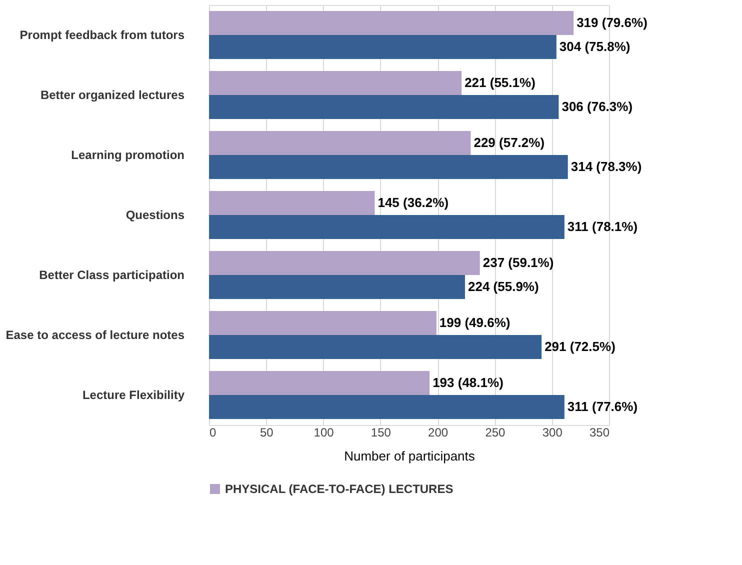  What do you see at coordinates (133, 395) in the screenshot?
I see `y-tick-label: Lecture Flexibility` at bounding box center [133, 395].